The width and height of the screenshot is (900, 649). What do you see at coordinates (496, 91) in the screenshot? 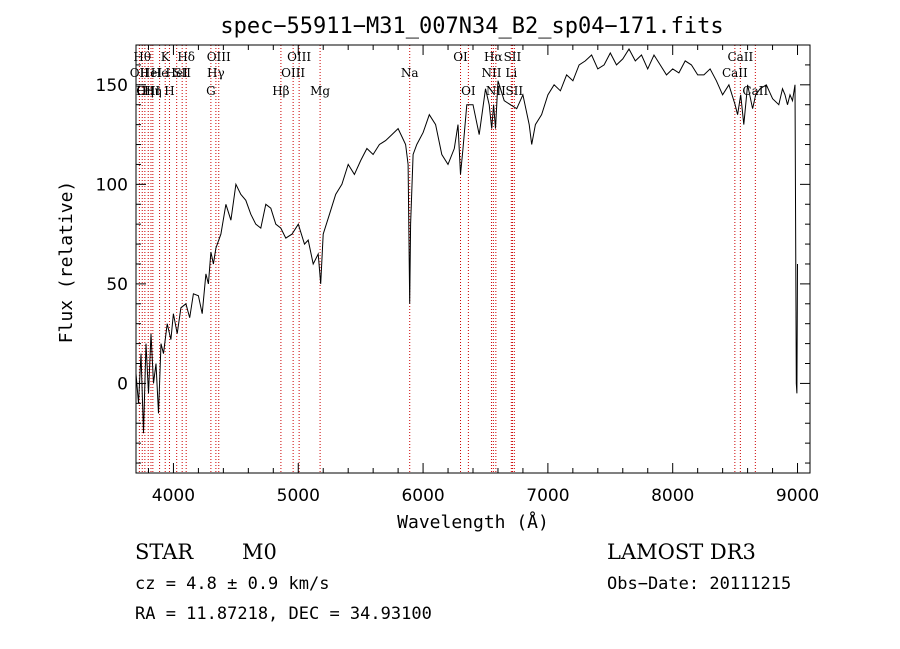
I see `line-marker-label-24: NII` at bounding box center [496, 91].